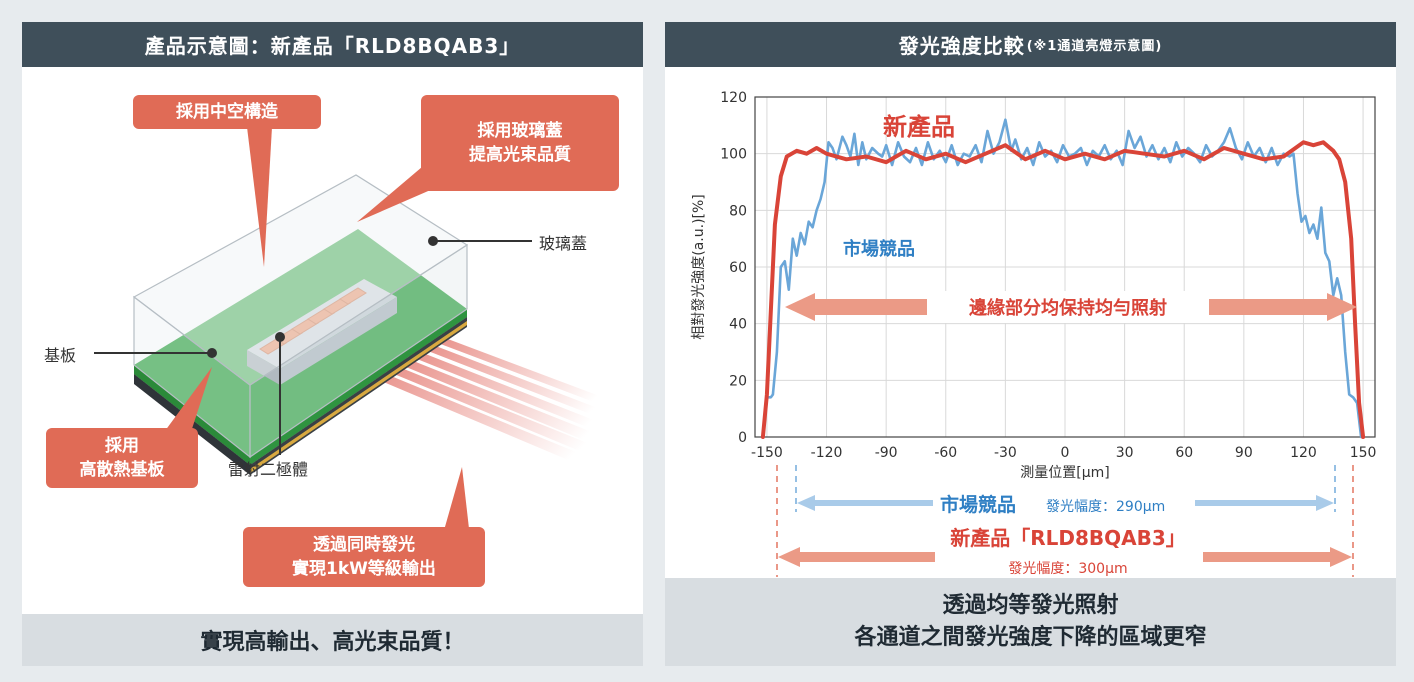  I want to click on market-width-value: 發光幅度：290μm, so click(1105, 507).